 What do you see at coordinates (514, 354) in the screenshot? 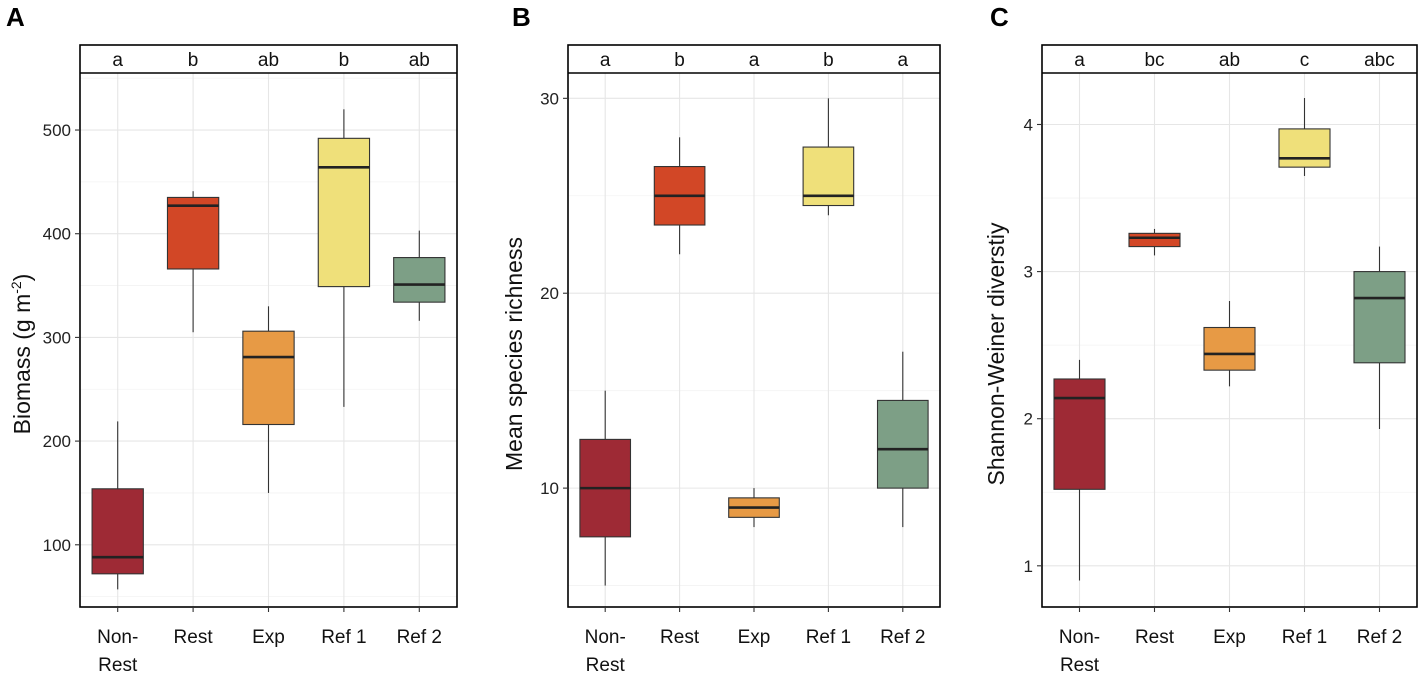
I see `y-axis-label: Mean species richness` at bounding box center [514, 354].